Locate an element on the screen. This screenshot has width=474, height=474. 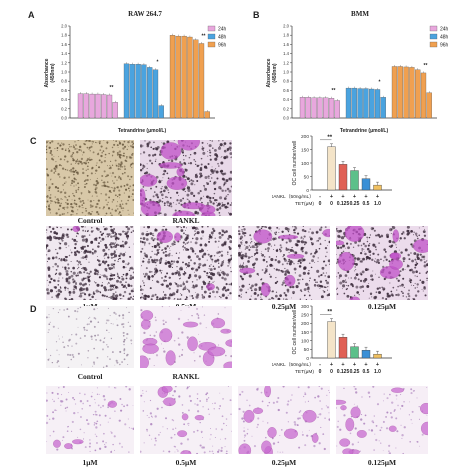
chart-d-significance: ** is located at coordinates (329, 313).